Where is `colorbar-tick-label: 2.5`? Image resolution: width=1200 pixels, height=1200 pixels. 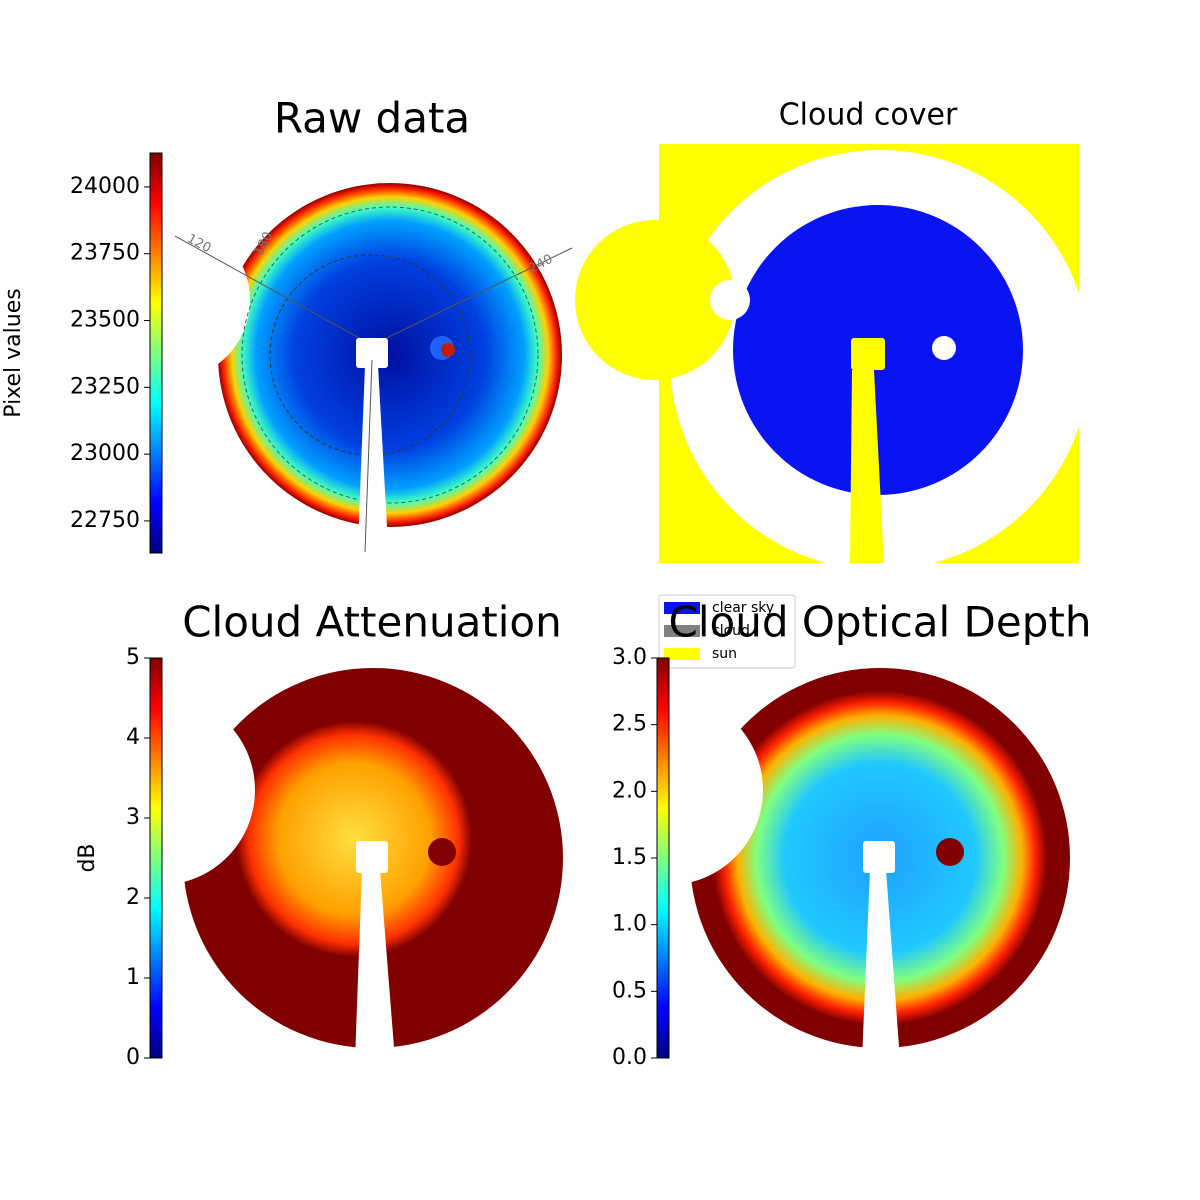 colorbar-tick-label: 2.5 is located at coordinates (629, 724).